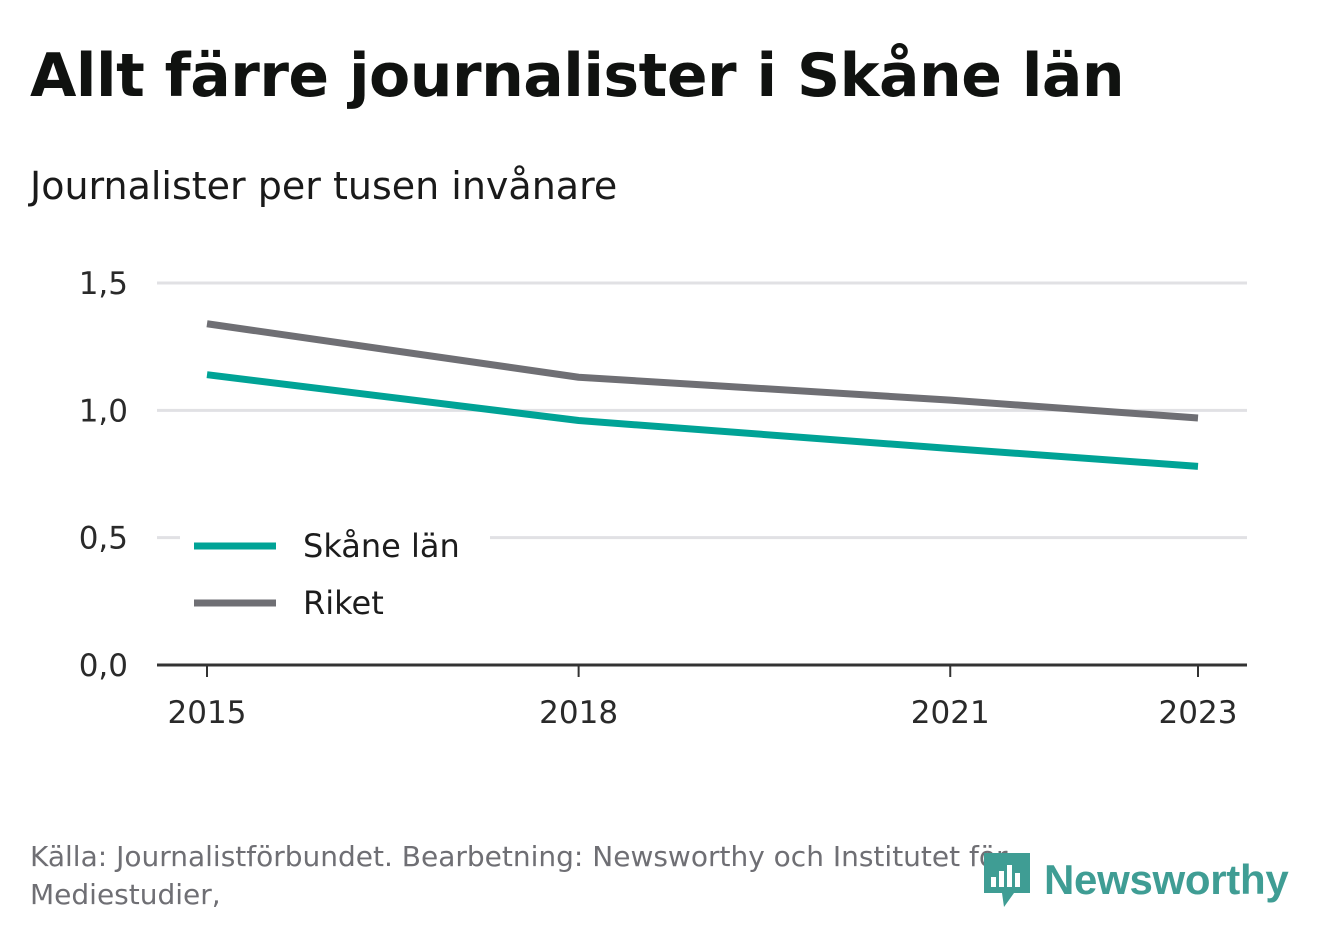 The image size is (1322, 939). I want to click on x-tick-label: 2018, so click(578, 713).